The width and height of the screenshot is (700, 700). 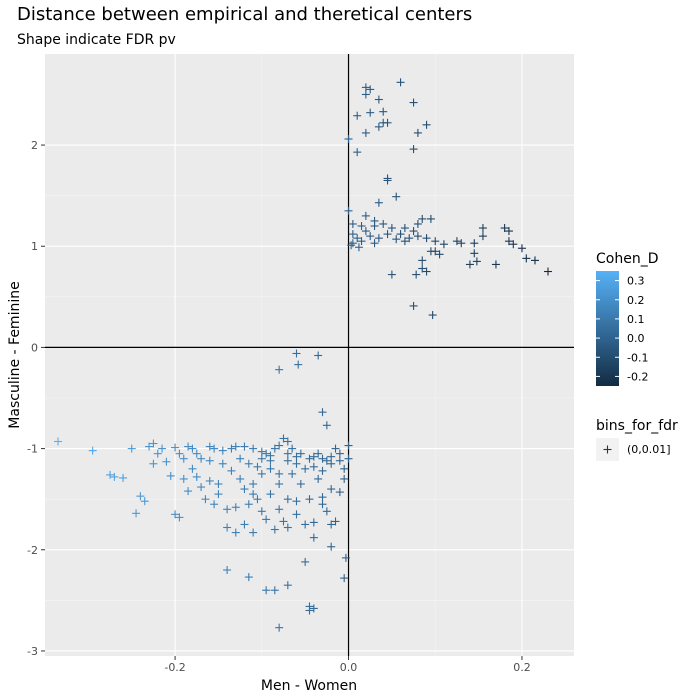 What do you see at coordinates (34, 246) in the screenshot?
I see `y-tick-label: 1` at bounding box center [34, 246].